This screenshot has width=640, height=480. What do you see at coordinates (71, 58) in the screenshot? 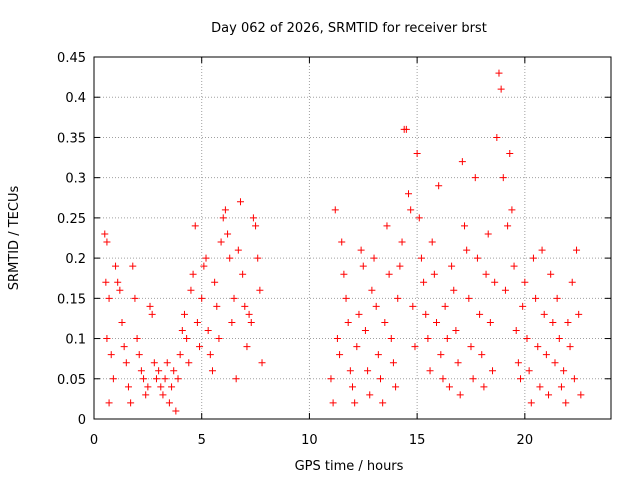
I see `y-tick-label: 0.45` at bounding box center [71, 58].